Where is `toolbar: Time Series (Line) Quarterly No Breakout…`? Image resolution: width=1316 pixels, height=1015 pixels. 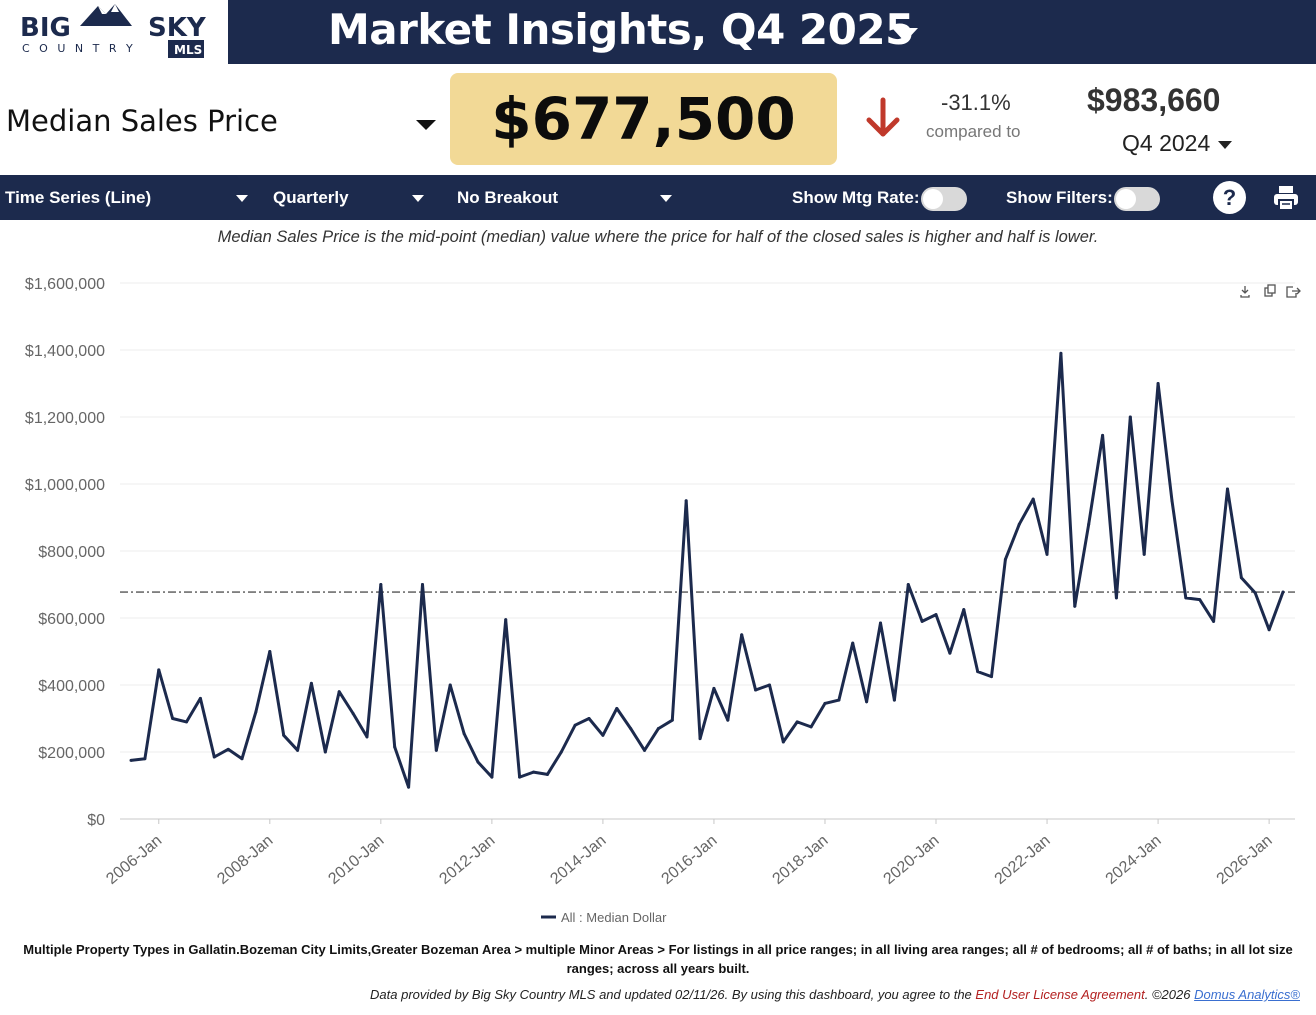 toolbar: Time Series (Line) Quarterly No Breakout… is located at coordinates (658, 197).